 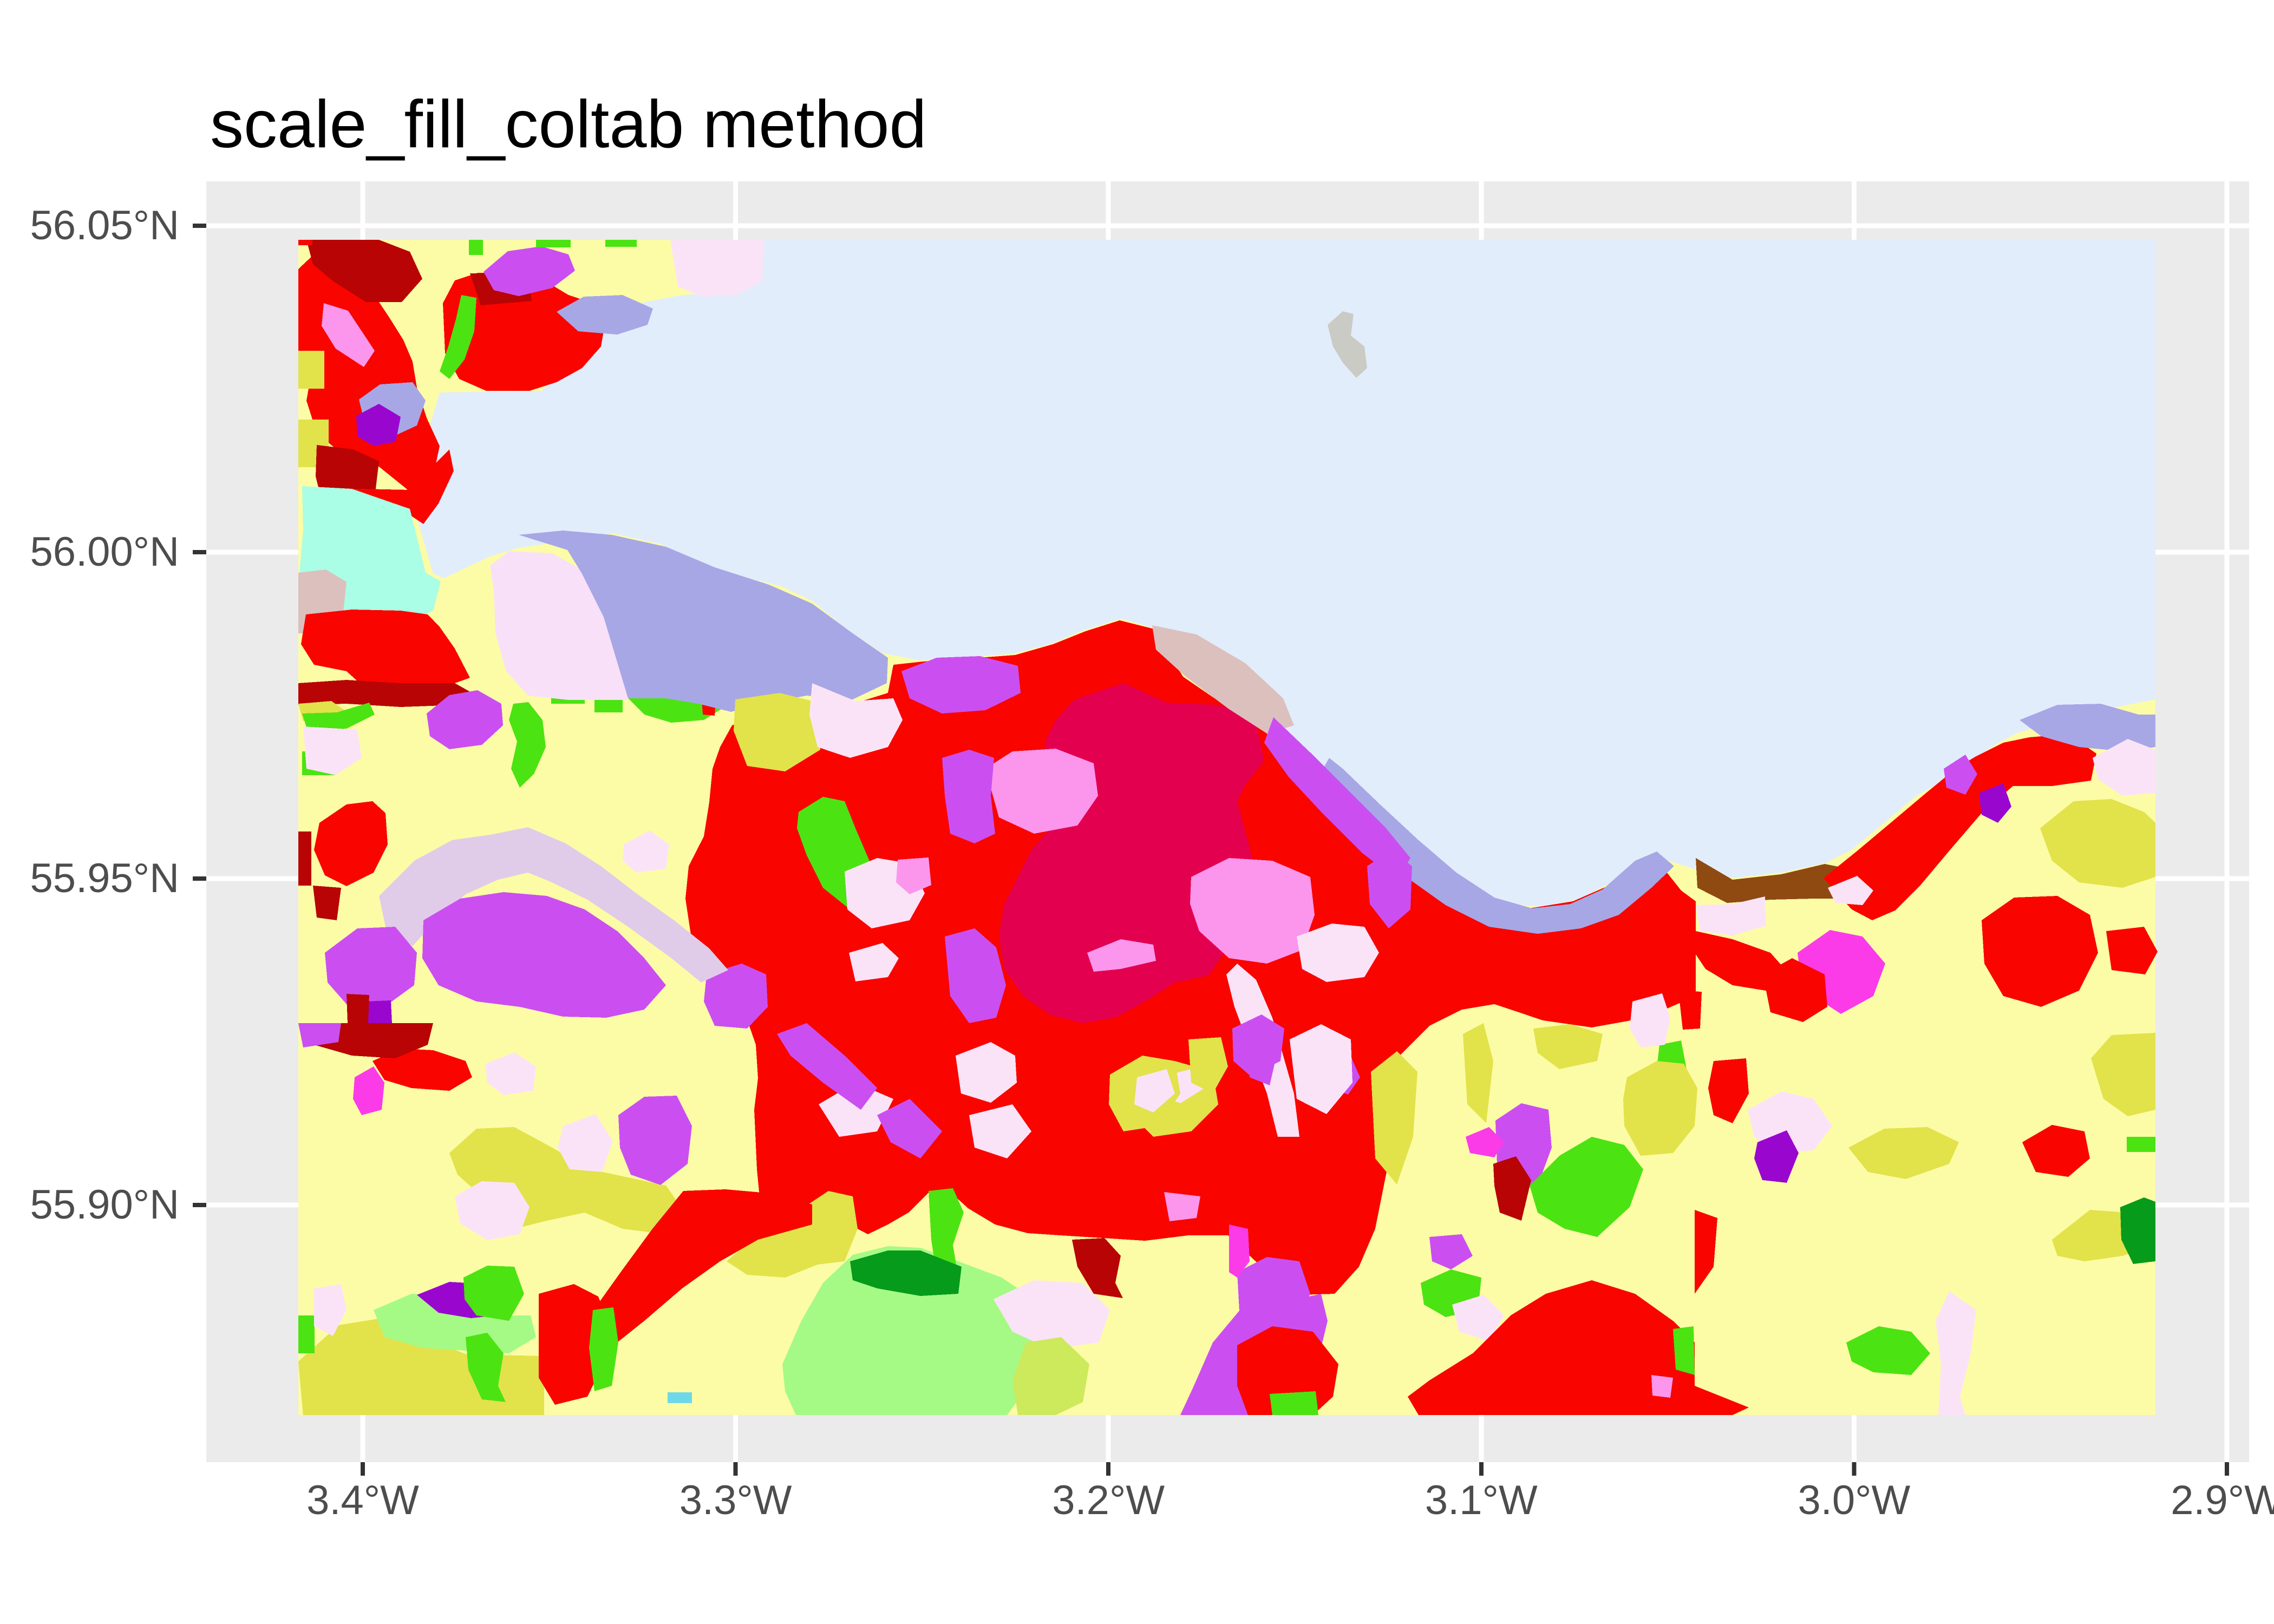 What do you see at coordinates (363, 1500) in the screenshot?
I see `svg-text: 3.4°W` at bounding box center [363, 1500].